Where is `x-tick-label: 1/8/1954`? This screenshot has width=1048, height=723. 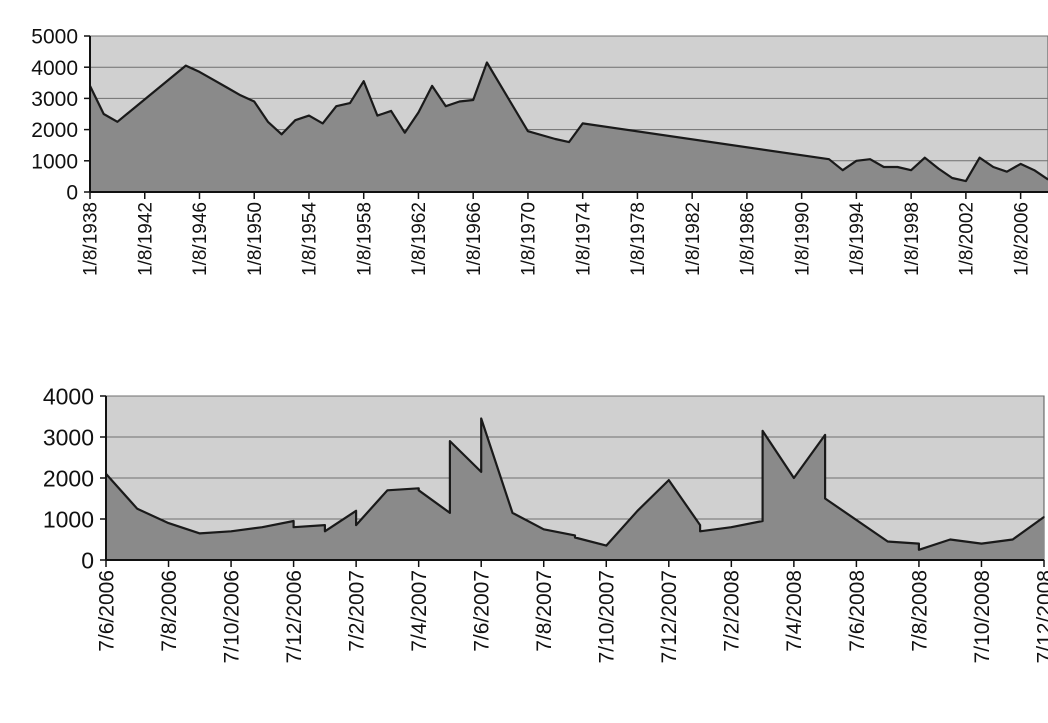 x-tick-label: 1/8/1954 is located at coordinates (310, 239).